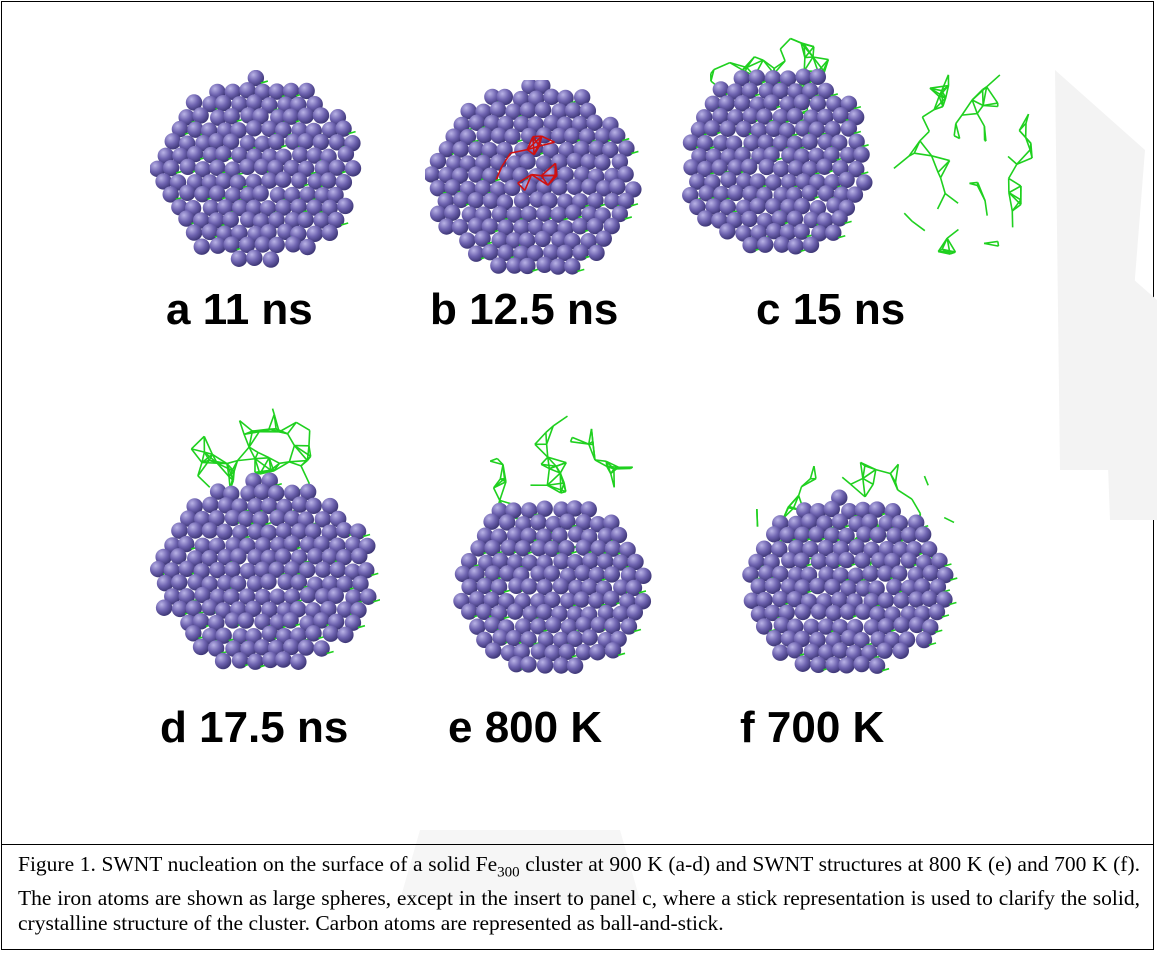 The width and height of the screenshot is (1157, 953). I want to click on iron-cluster-d, so click(265, 539).